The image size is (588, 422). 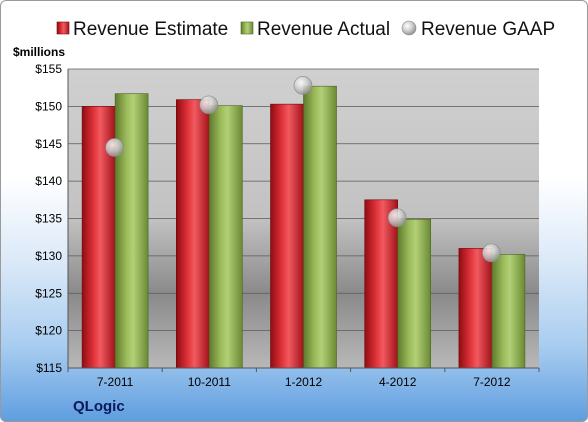 What do you see at coordinates (115, 382) in the screenshot?
I see `x-tick-label: 7-2011` at bounding box center [115, 382].